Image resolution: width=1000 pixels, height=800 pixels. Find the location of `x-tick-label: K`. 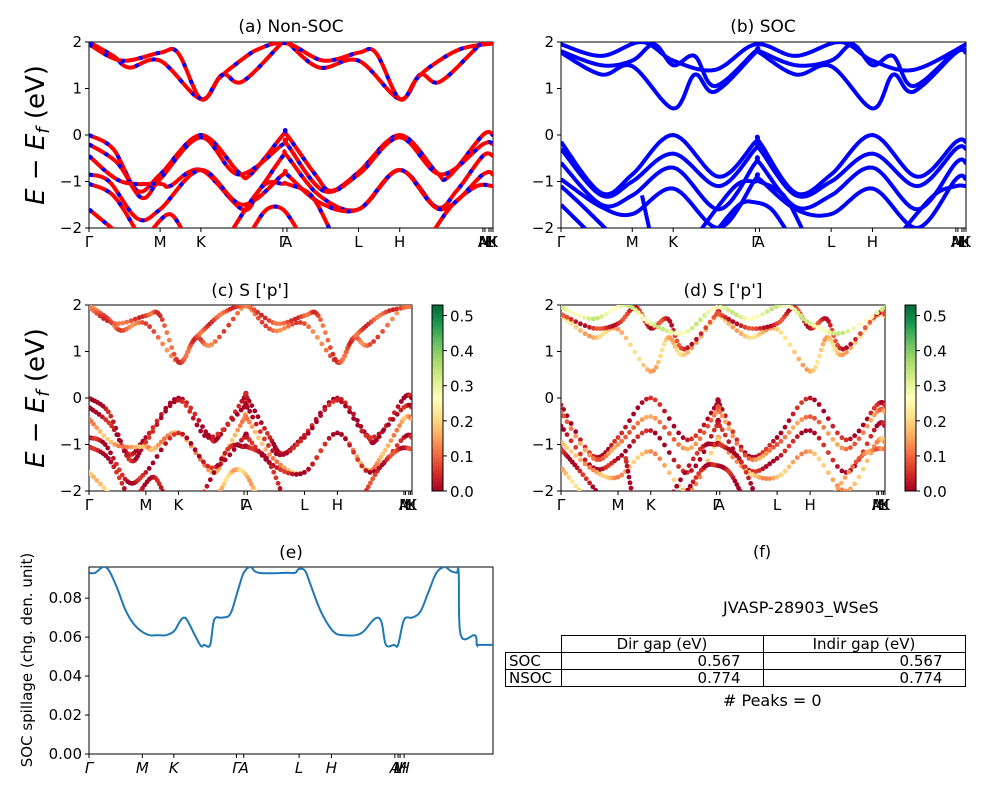

x-tick-label: K is located at coordinates (673, 242).